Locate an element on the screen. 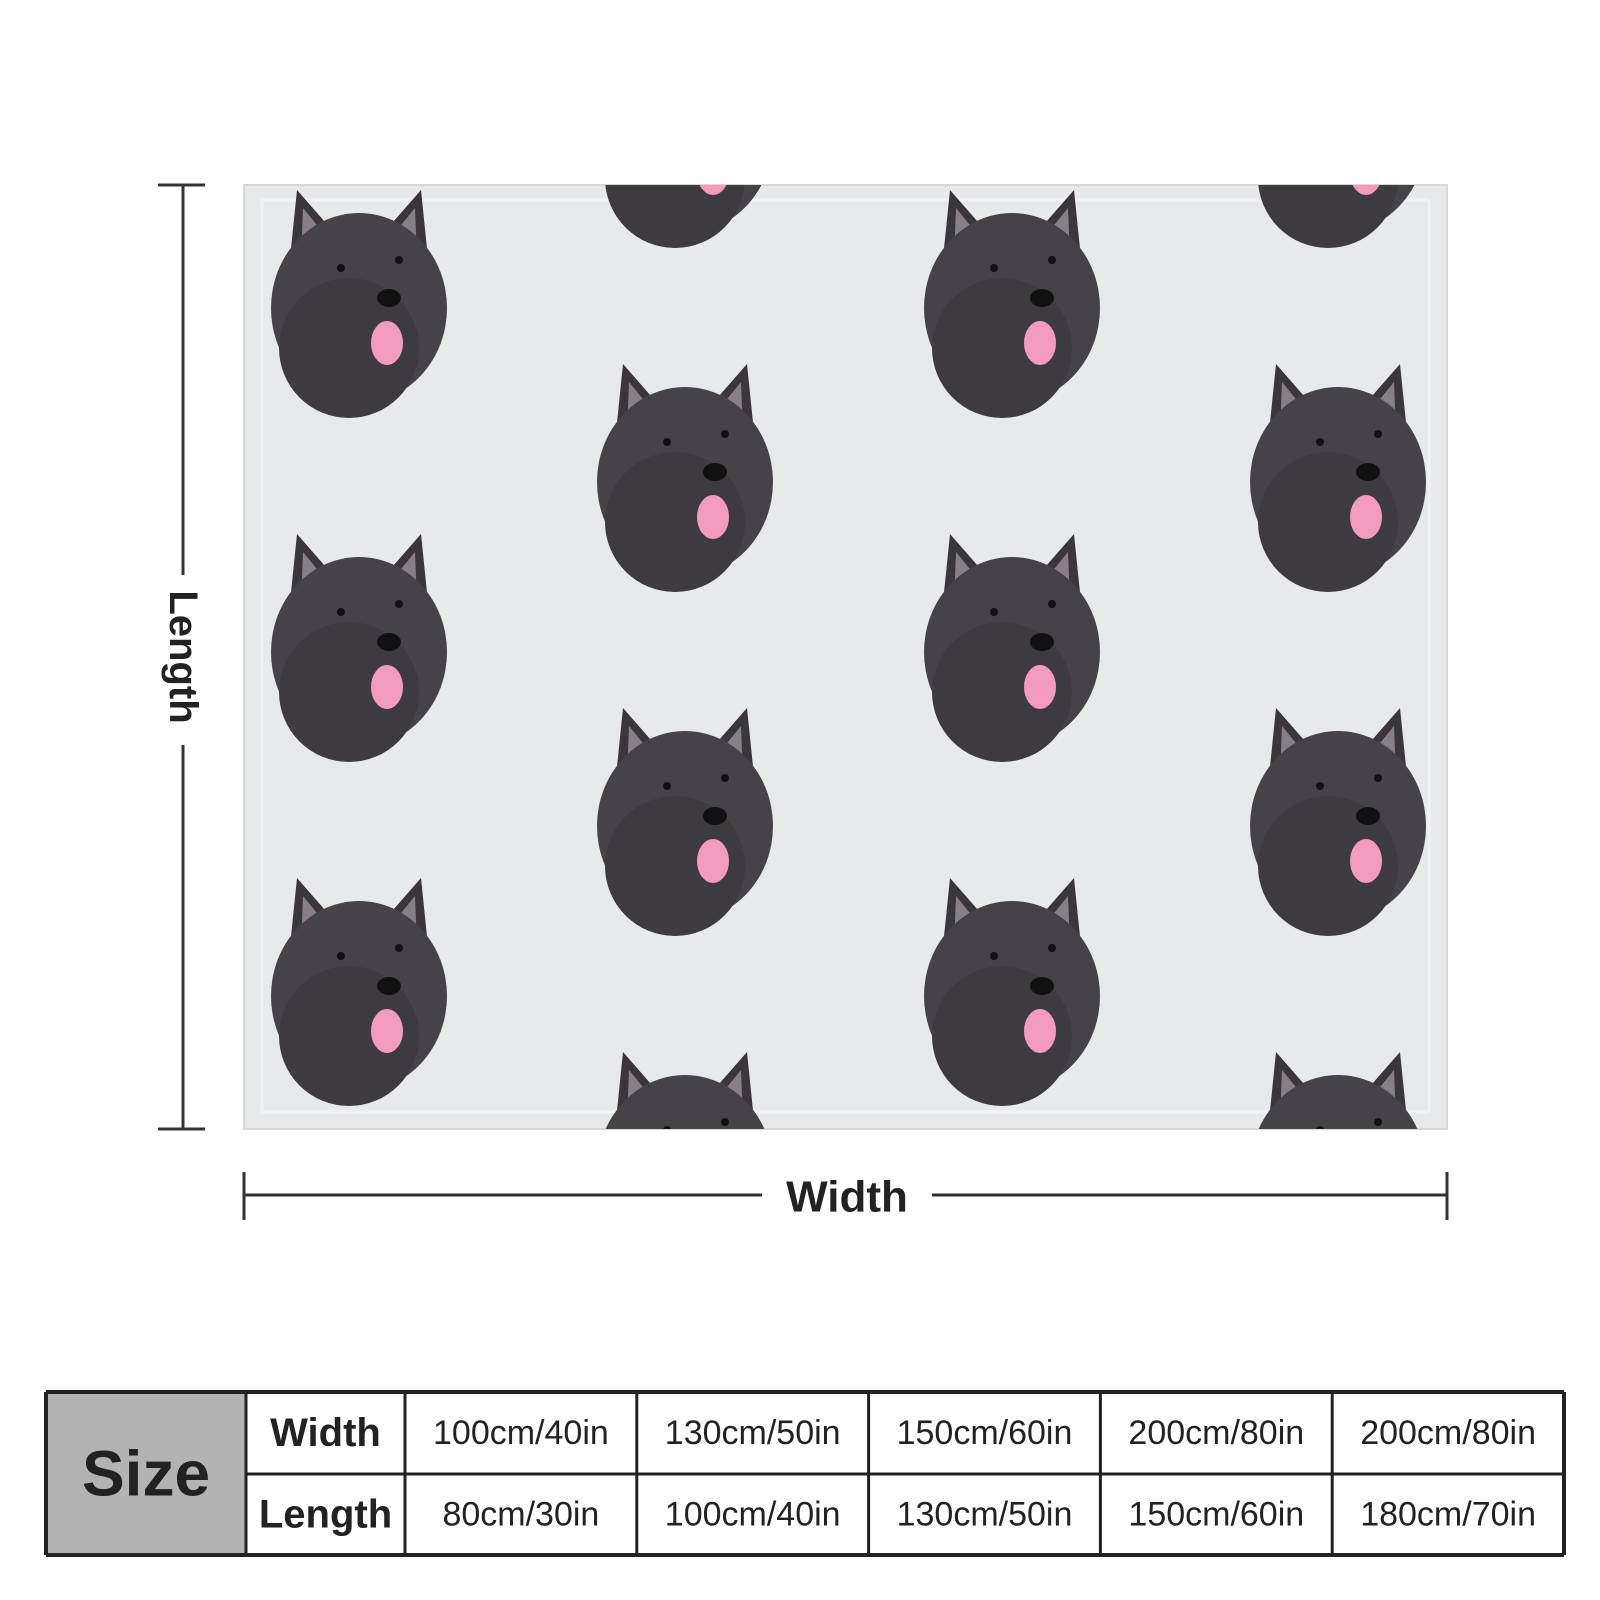 The height and width of the screenshot is (1600, 1600). width-label: Width is located at coordinates (847, 1197).